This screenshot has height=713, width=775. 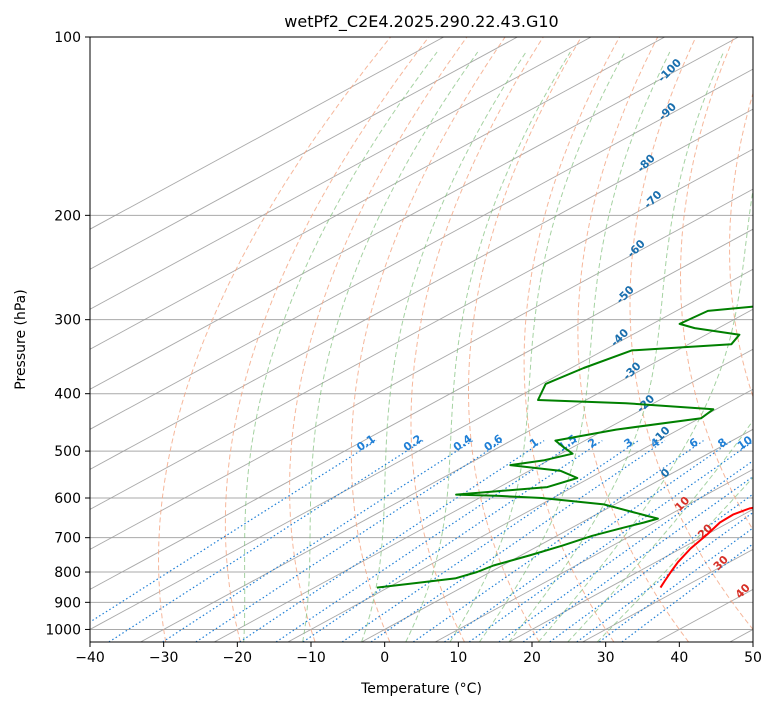 What do you see at coordinates (311, 658) in the screenshot?
I see `x-tick-label: −10` at bounding box center [311, 658].